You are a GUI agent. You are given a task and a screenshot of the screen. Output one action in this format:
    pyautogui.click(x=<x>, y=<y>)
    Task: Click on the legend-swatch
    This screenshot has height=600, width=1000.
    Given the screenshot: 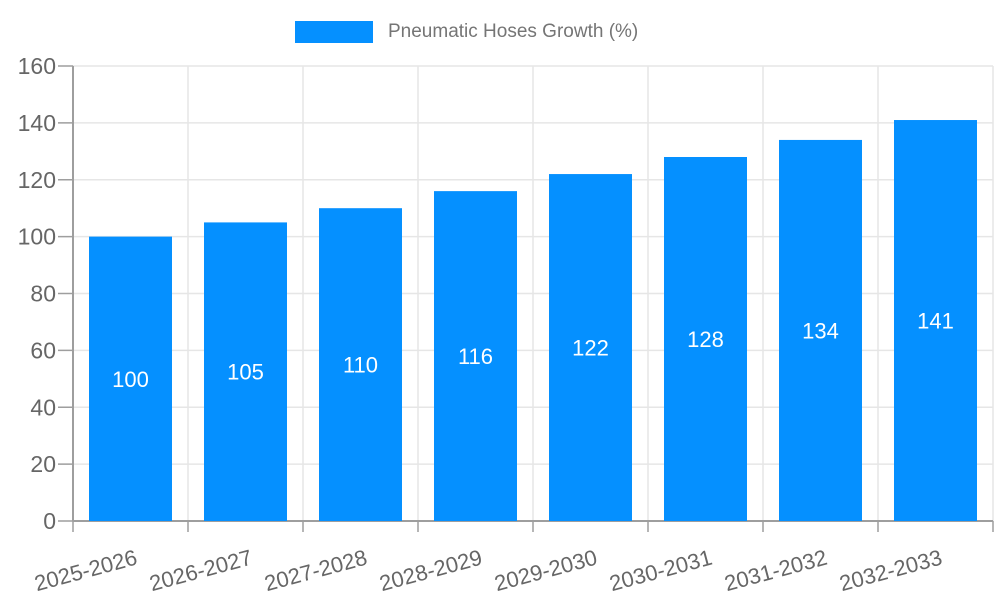 What is the action you would take?
    pyautogui.click(x=334, y=32)
    